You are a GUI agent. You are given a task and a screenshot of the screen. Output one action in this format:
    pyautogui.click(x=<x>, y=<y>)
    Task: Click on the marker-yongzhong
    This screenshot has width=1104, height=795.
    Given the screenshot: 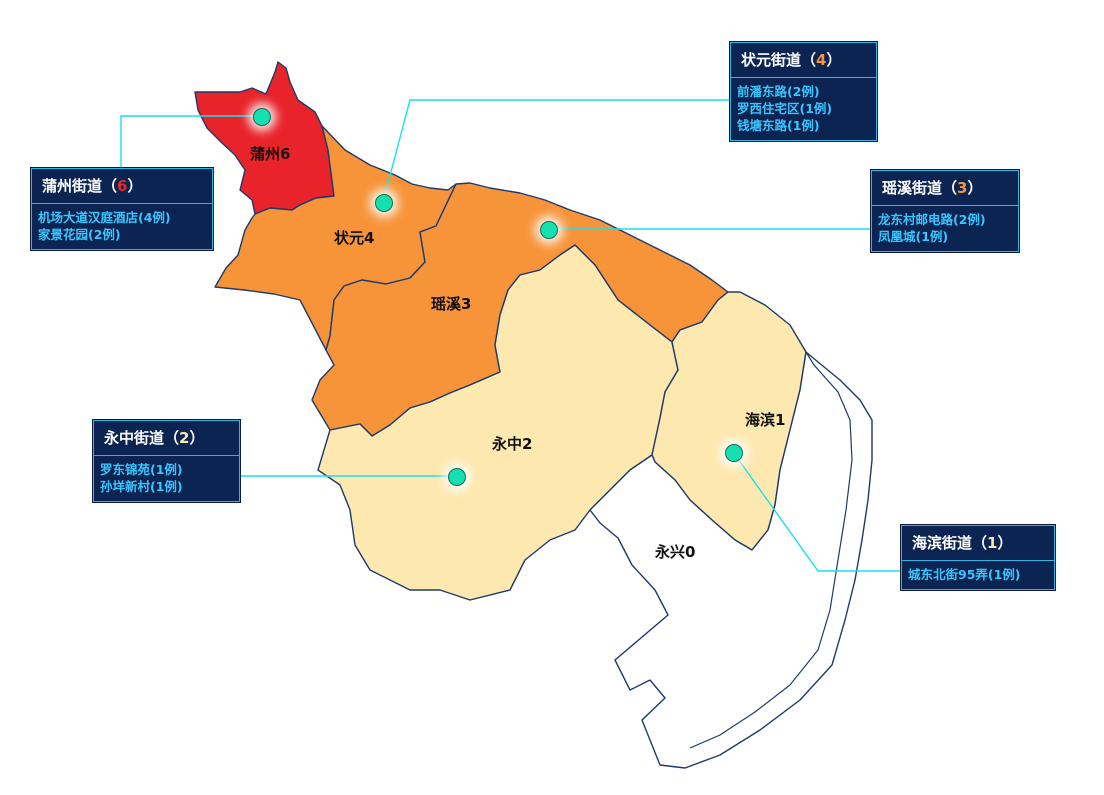 What is the action you would take?
    pyautogui.click(x=457, y=477)
    